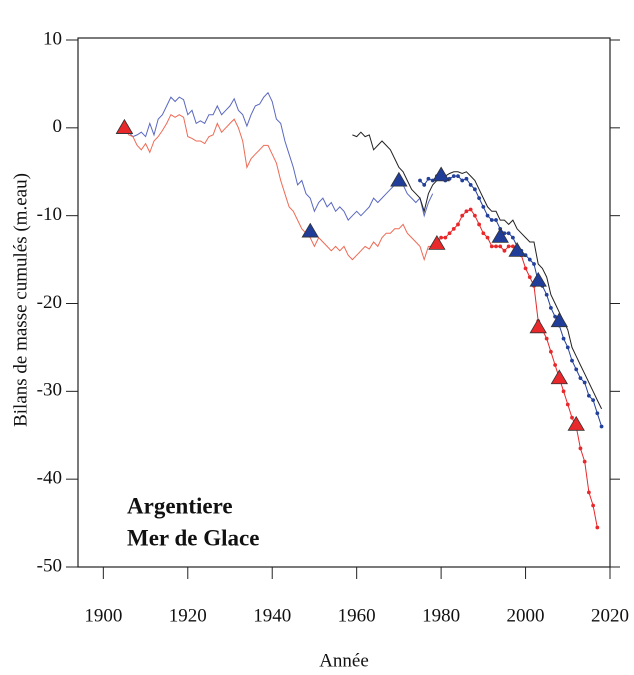  What do you see at coordinates (193, 537) in the screenshot?
I see `legend-label: Mer de Glace` at bounding box center [193, 537].